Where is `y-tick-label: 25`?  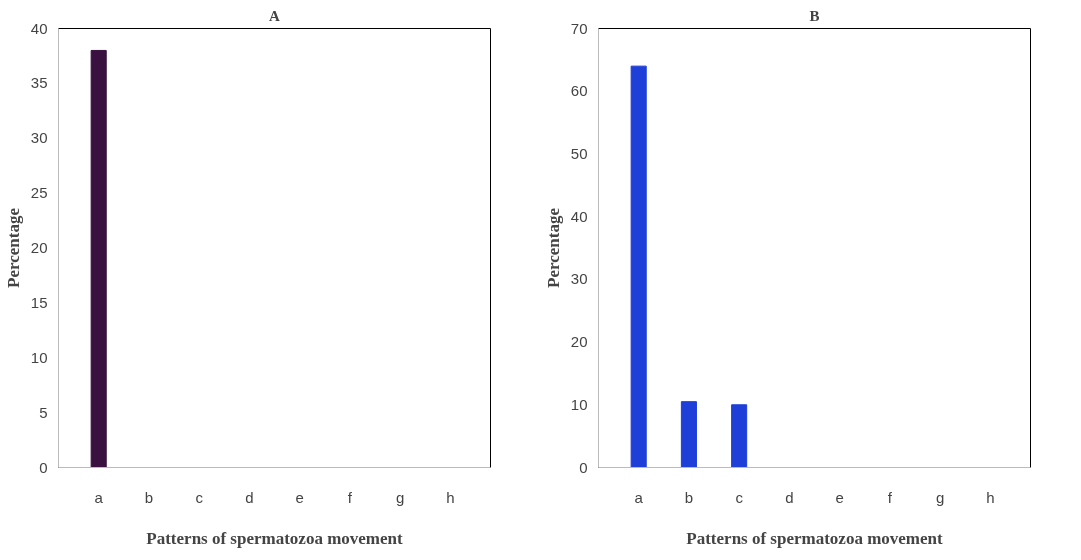 y-tick-label: 25 is located at coordinates (39, 193).